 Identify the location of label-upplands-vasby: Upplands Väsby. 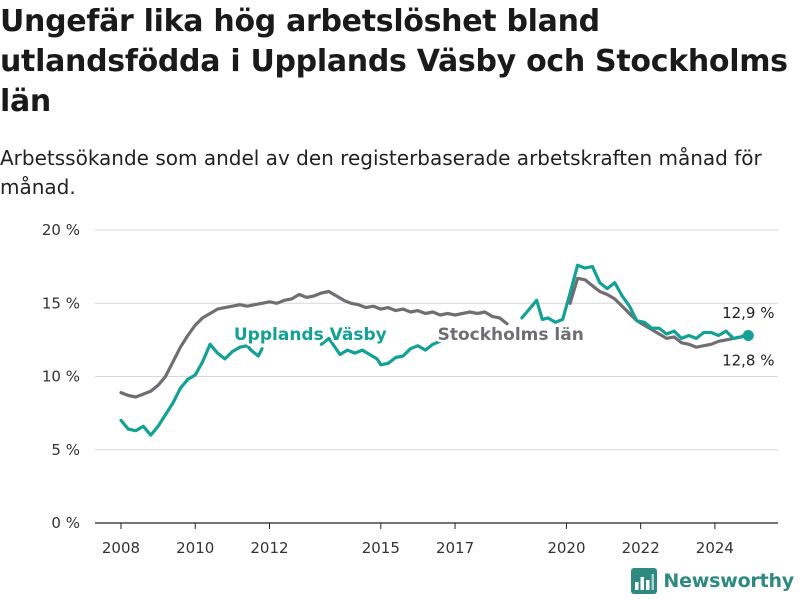
(310, 335).